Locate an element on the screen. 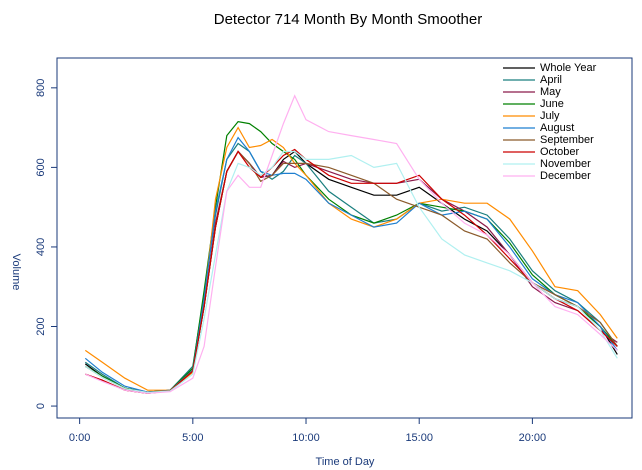 The width and height of the screenshot is (642, 470). x-tick-label: 15:00 is located at coordinates (419, 438).